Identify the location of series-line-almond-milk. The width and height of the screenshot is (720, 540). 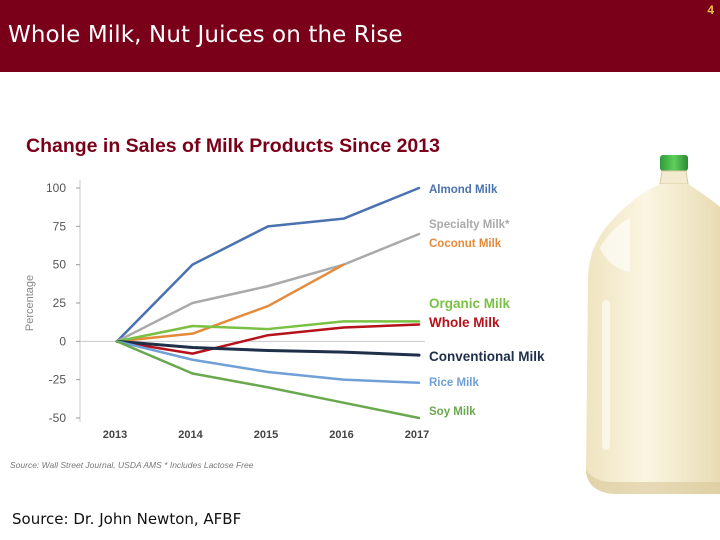
(268, 264).